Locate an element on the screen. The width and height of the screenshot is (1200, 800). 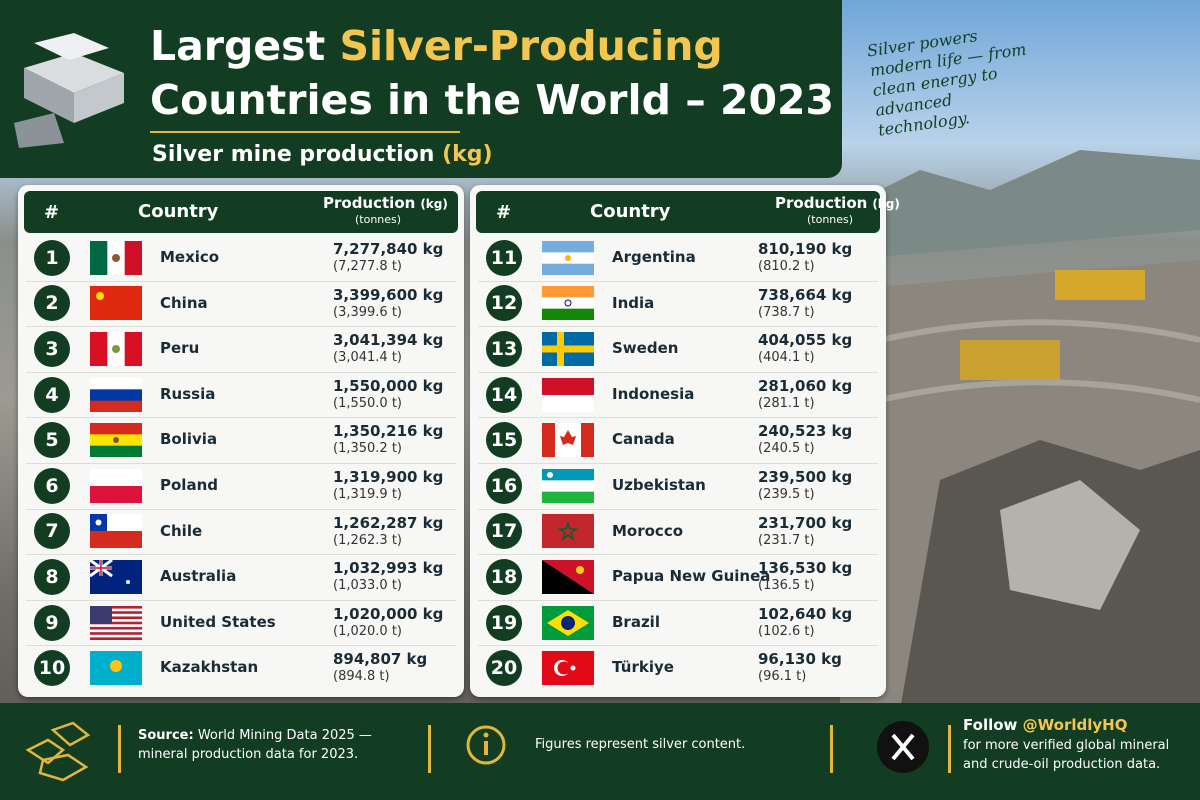
production-kg: 240,523 kg is located at coordinates (805, 431).